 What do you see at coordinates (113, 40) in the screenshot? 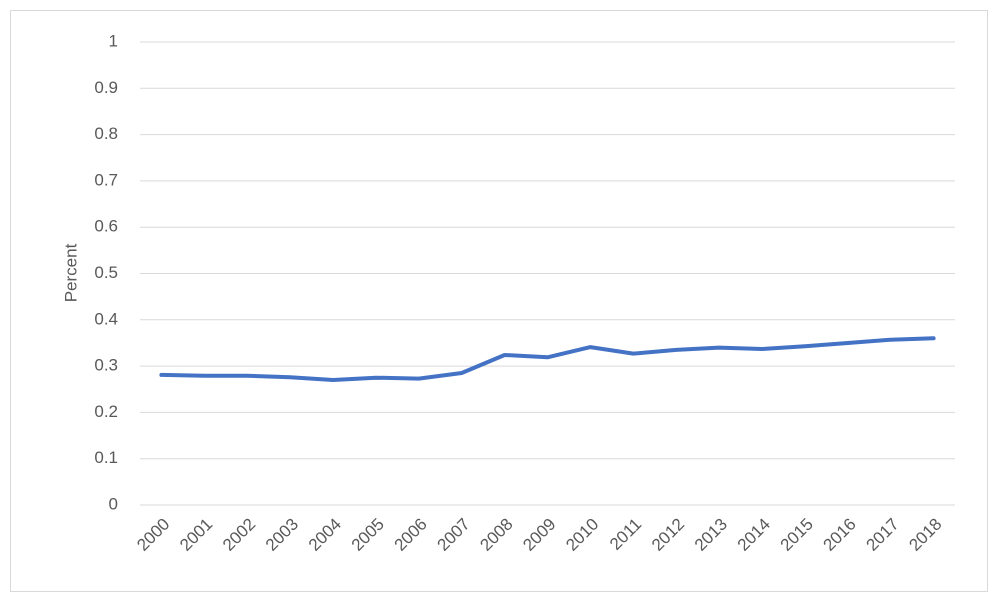
I see `y-tick-label: 1` at bounding box center [113, 40].